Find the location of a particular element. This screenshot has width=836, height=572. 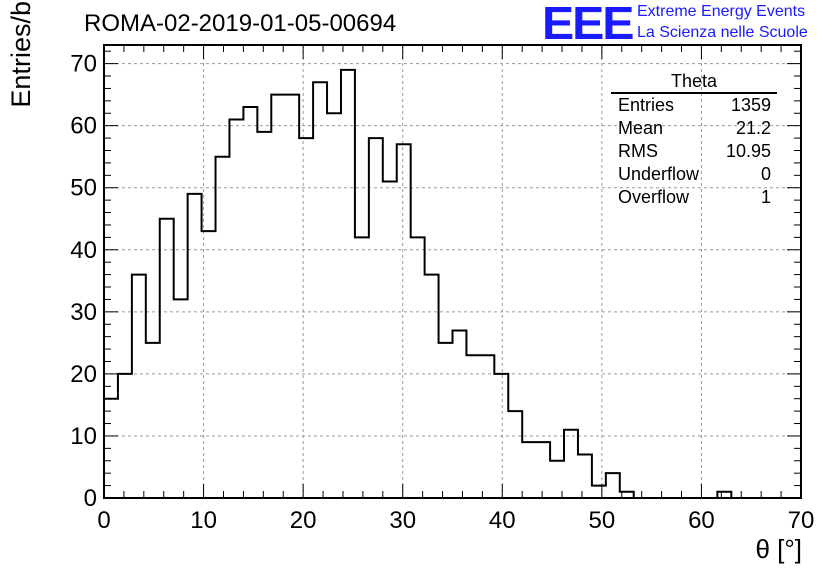

y-tick-label: 20 is located at coordinates (83, 374).